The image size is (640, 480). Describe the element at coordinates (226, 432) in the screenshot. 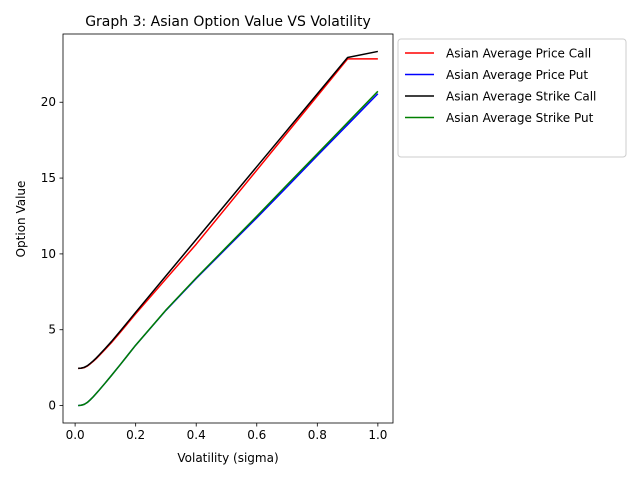

I see `x-axis: 0.0 0.2 0.4 0.6 0.8 1.0` at that location.